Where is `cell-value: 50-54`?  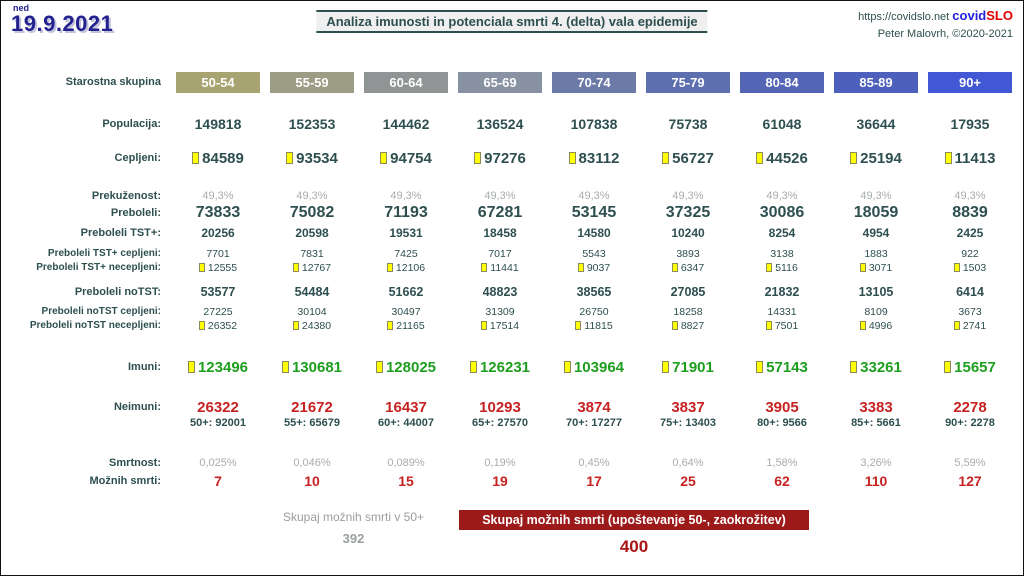 cell-value: 50-54 is located at coordinates (218, 82).